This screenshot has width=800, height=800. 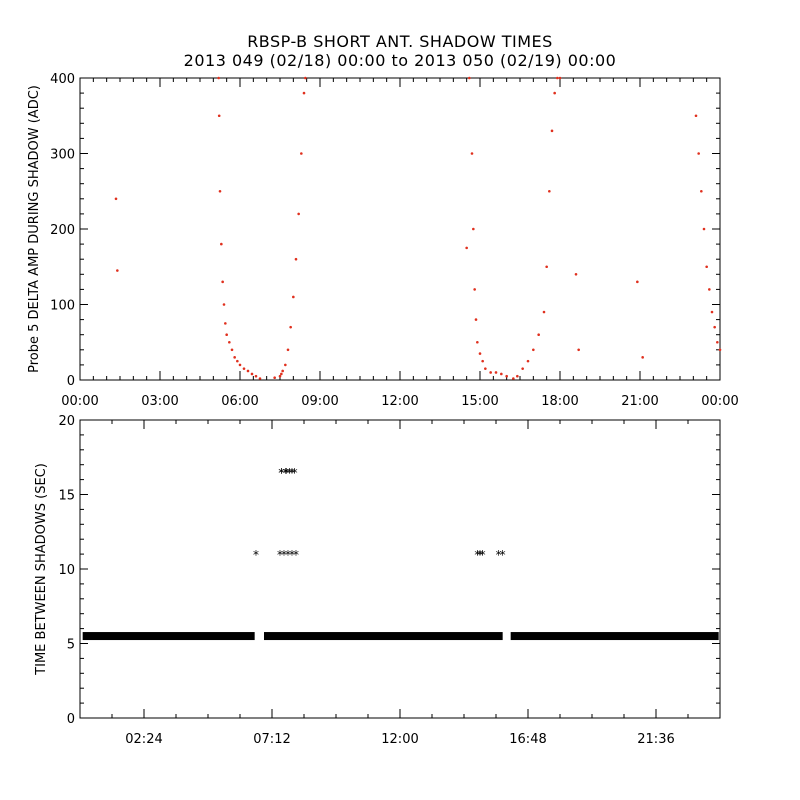 I want to click on y-tick-label: 15, so click(x=66, y=496).